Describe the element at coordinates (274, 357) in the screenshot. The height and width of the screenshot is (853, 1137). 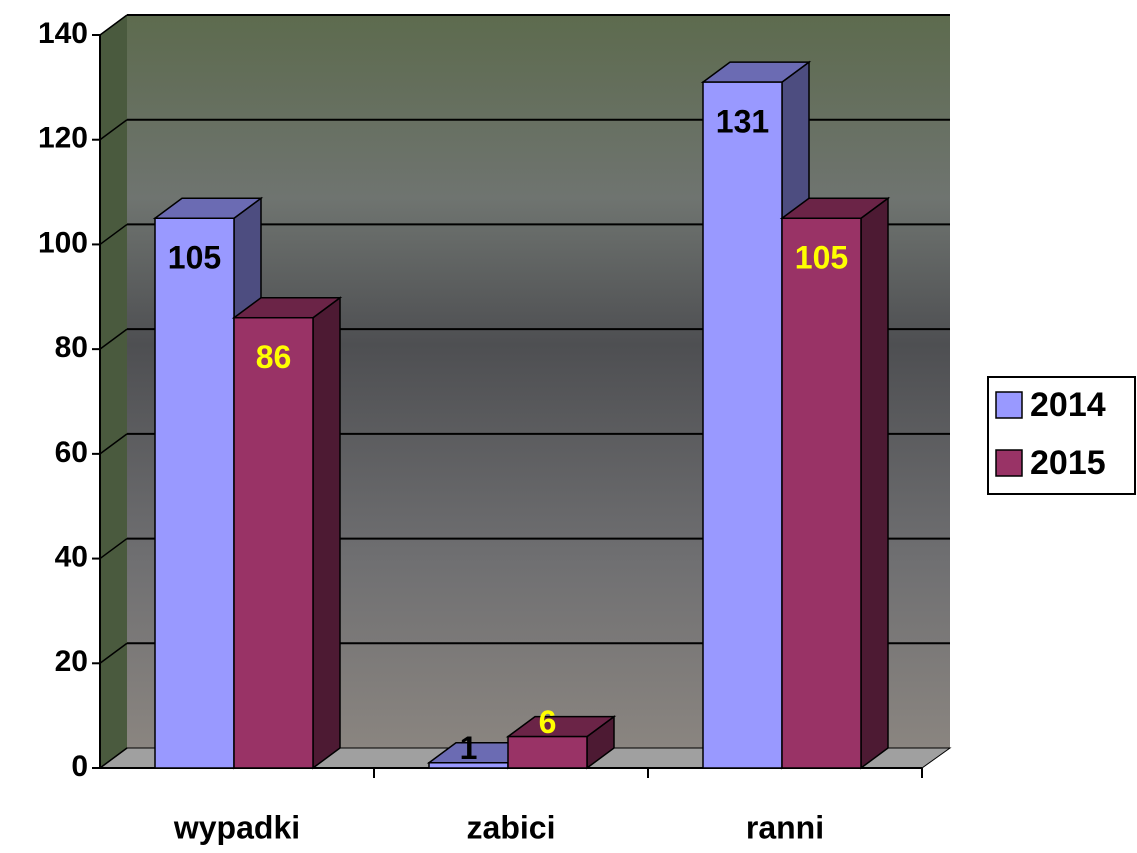
I see `data-label: 86` at that location.